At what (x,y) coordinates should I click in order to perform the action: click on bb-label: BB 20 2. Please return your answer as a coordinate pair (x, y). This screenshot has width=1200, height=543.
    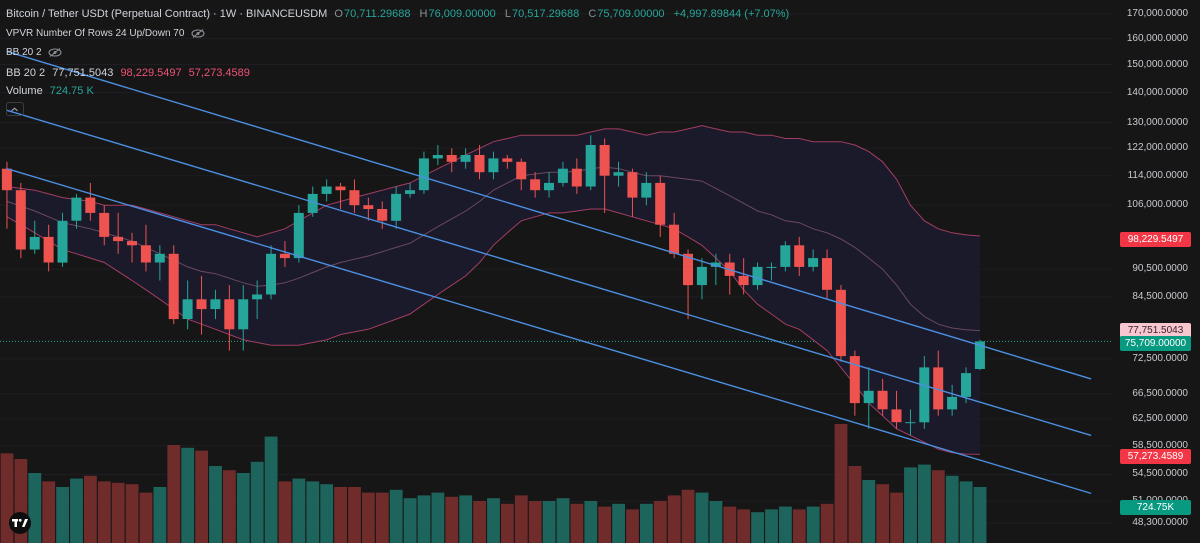
    Looking at the image, I should click on (26, 73).